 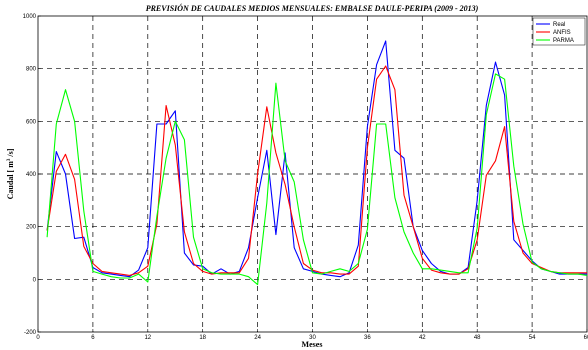 What do you see at coordinates (562, 33) in the screenshot?
I see `legend-label-anfis: ANFIS` at bounding box center [562, 33].